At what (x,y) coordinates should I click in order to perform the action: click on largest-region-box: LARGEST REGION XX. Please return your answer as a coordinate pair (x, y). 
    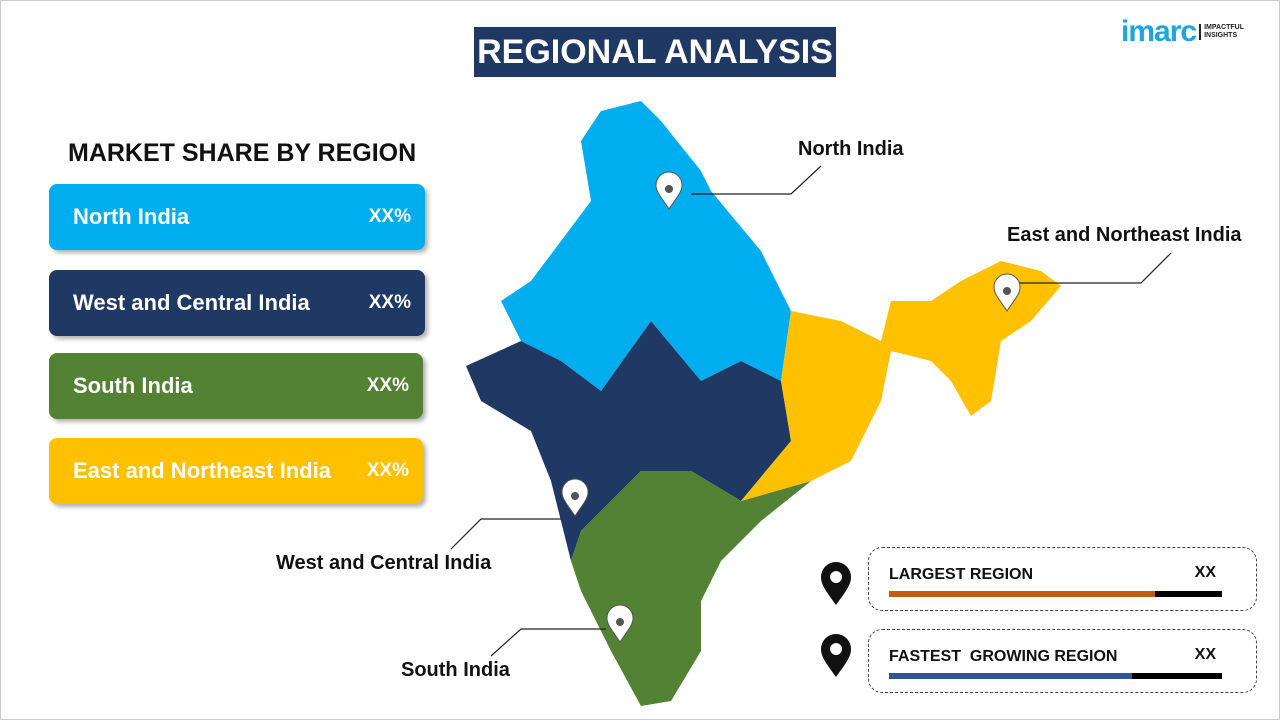
    Looking at the image, I should click on (1062, 579).